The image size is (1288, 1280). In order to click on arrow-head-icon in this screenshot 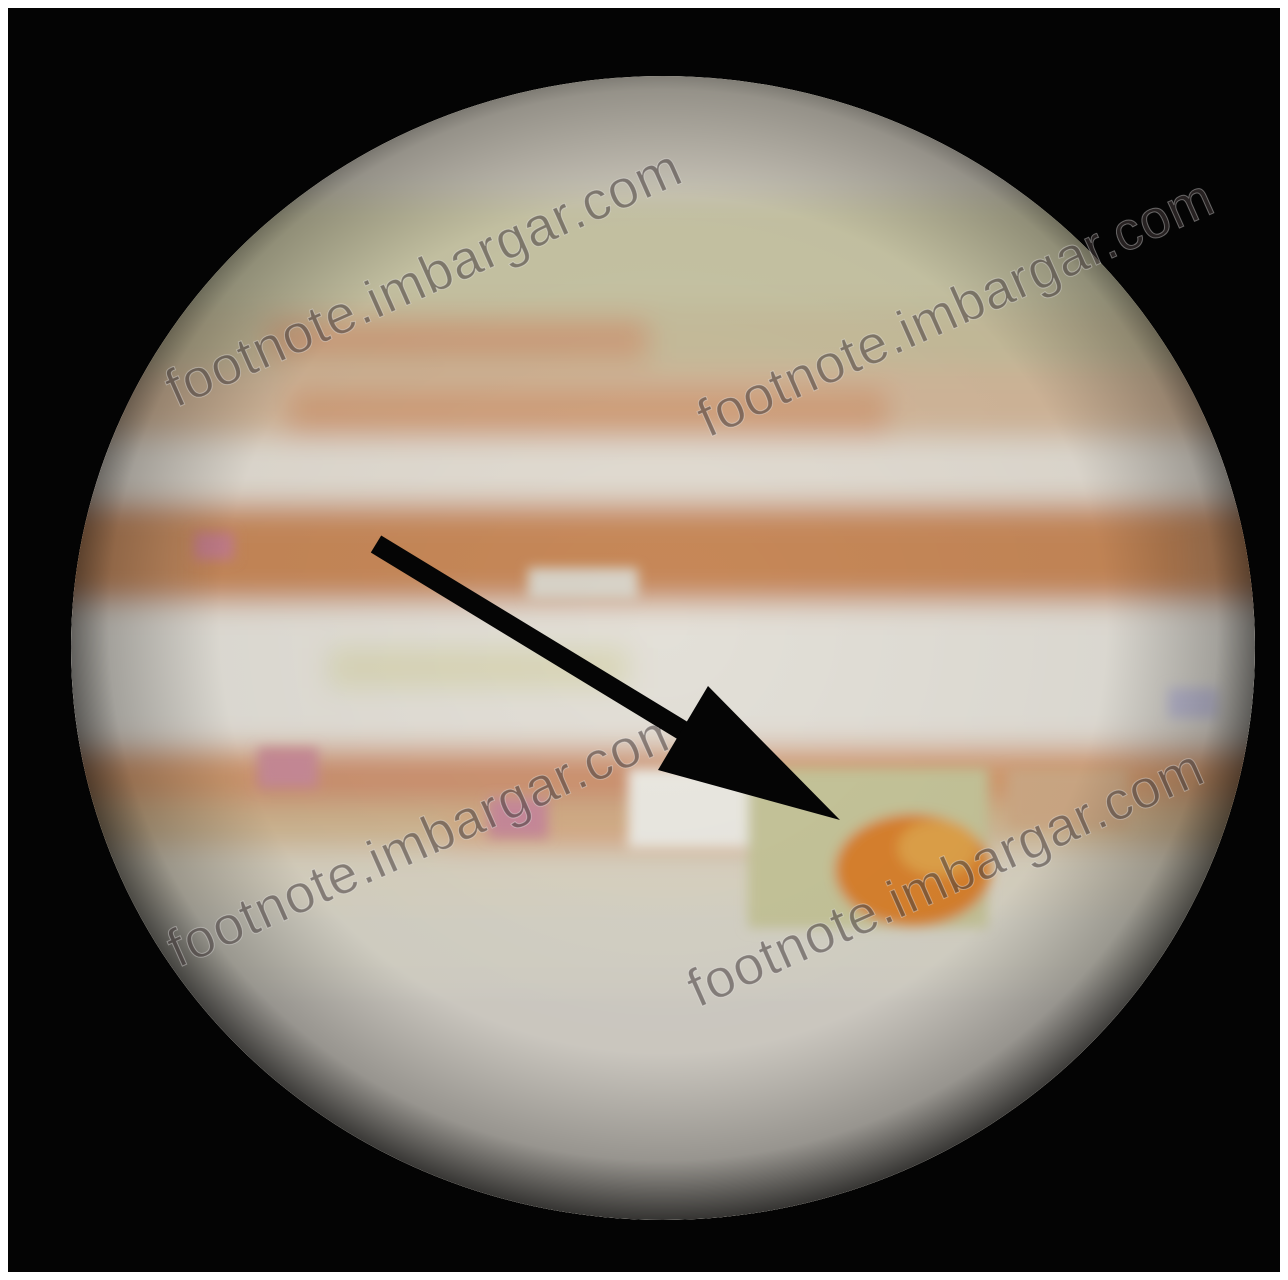, I will do `click(749, 753)`.